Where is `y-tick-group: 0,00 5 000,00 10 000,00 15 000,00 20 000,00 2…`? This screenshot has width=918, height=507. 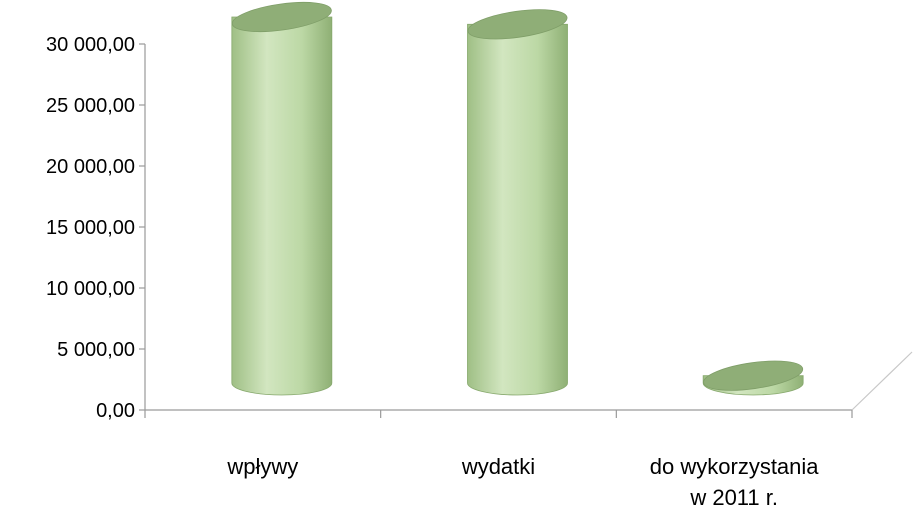
y-tick-group: 0,00 5 000,00 10 000,00 15 000,00 20 000,00 2… is located at coordinates (95, 228).